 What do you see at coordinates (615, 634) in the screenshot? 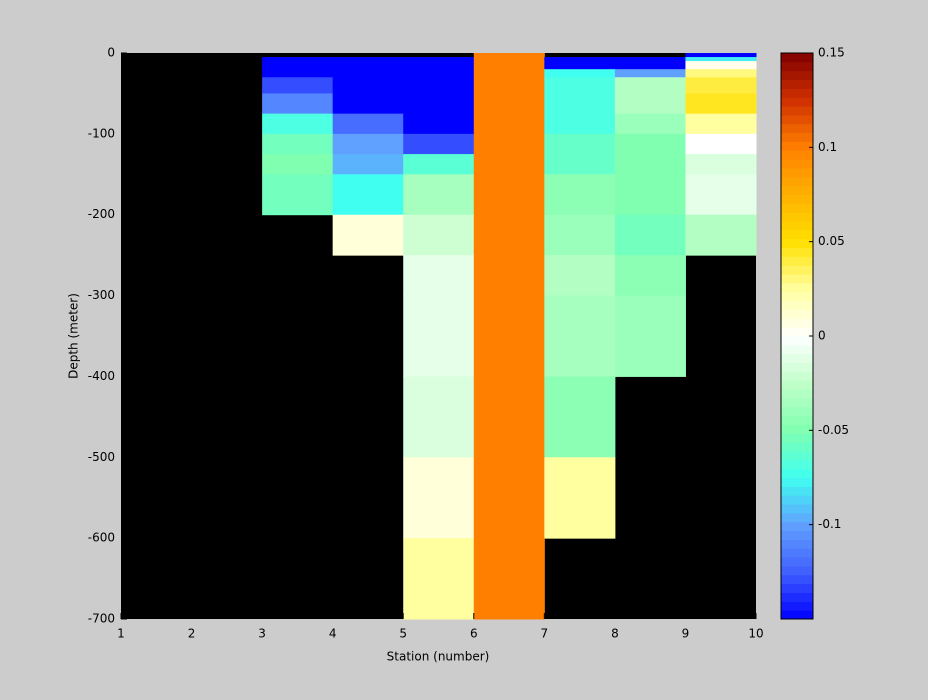
I see `x-tick-label: 8` at bounding box center [615, 634].